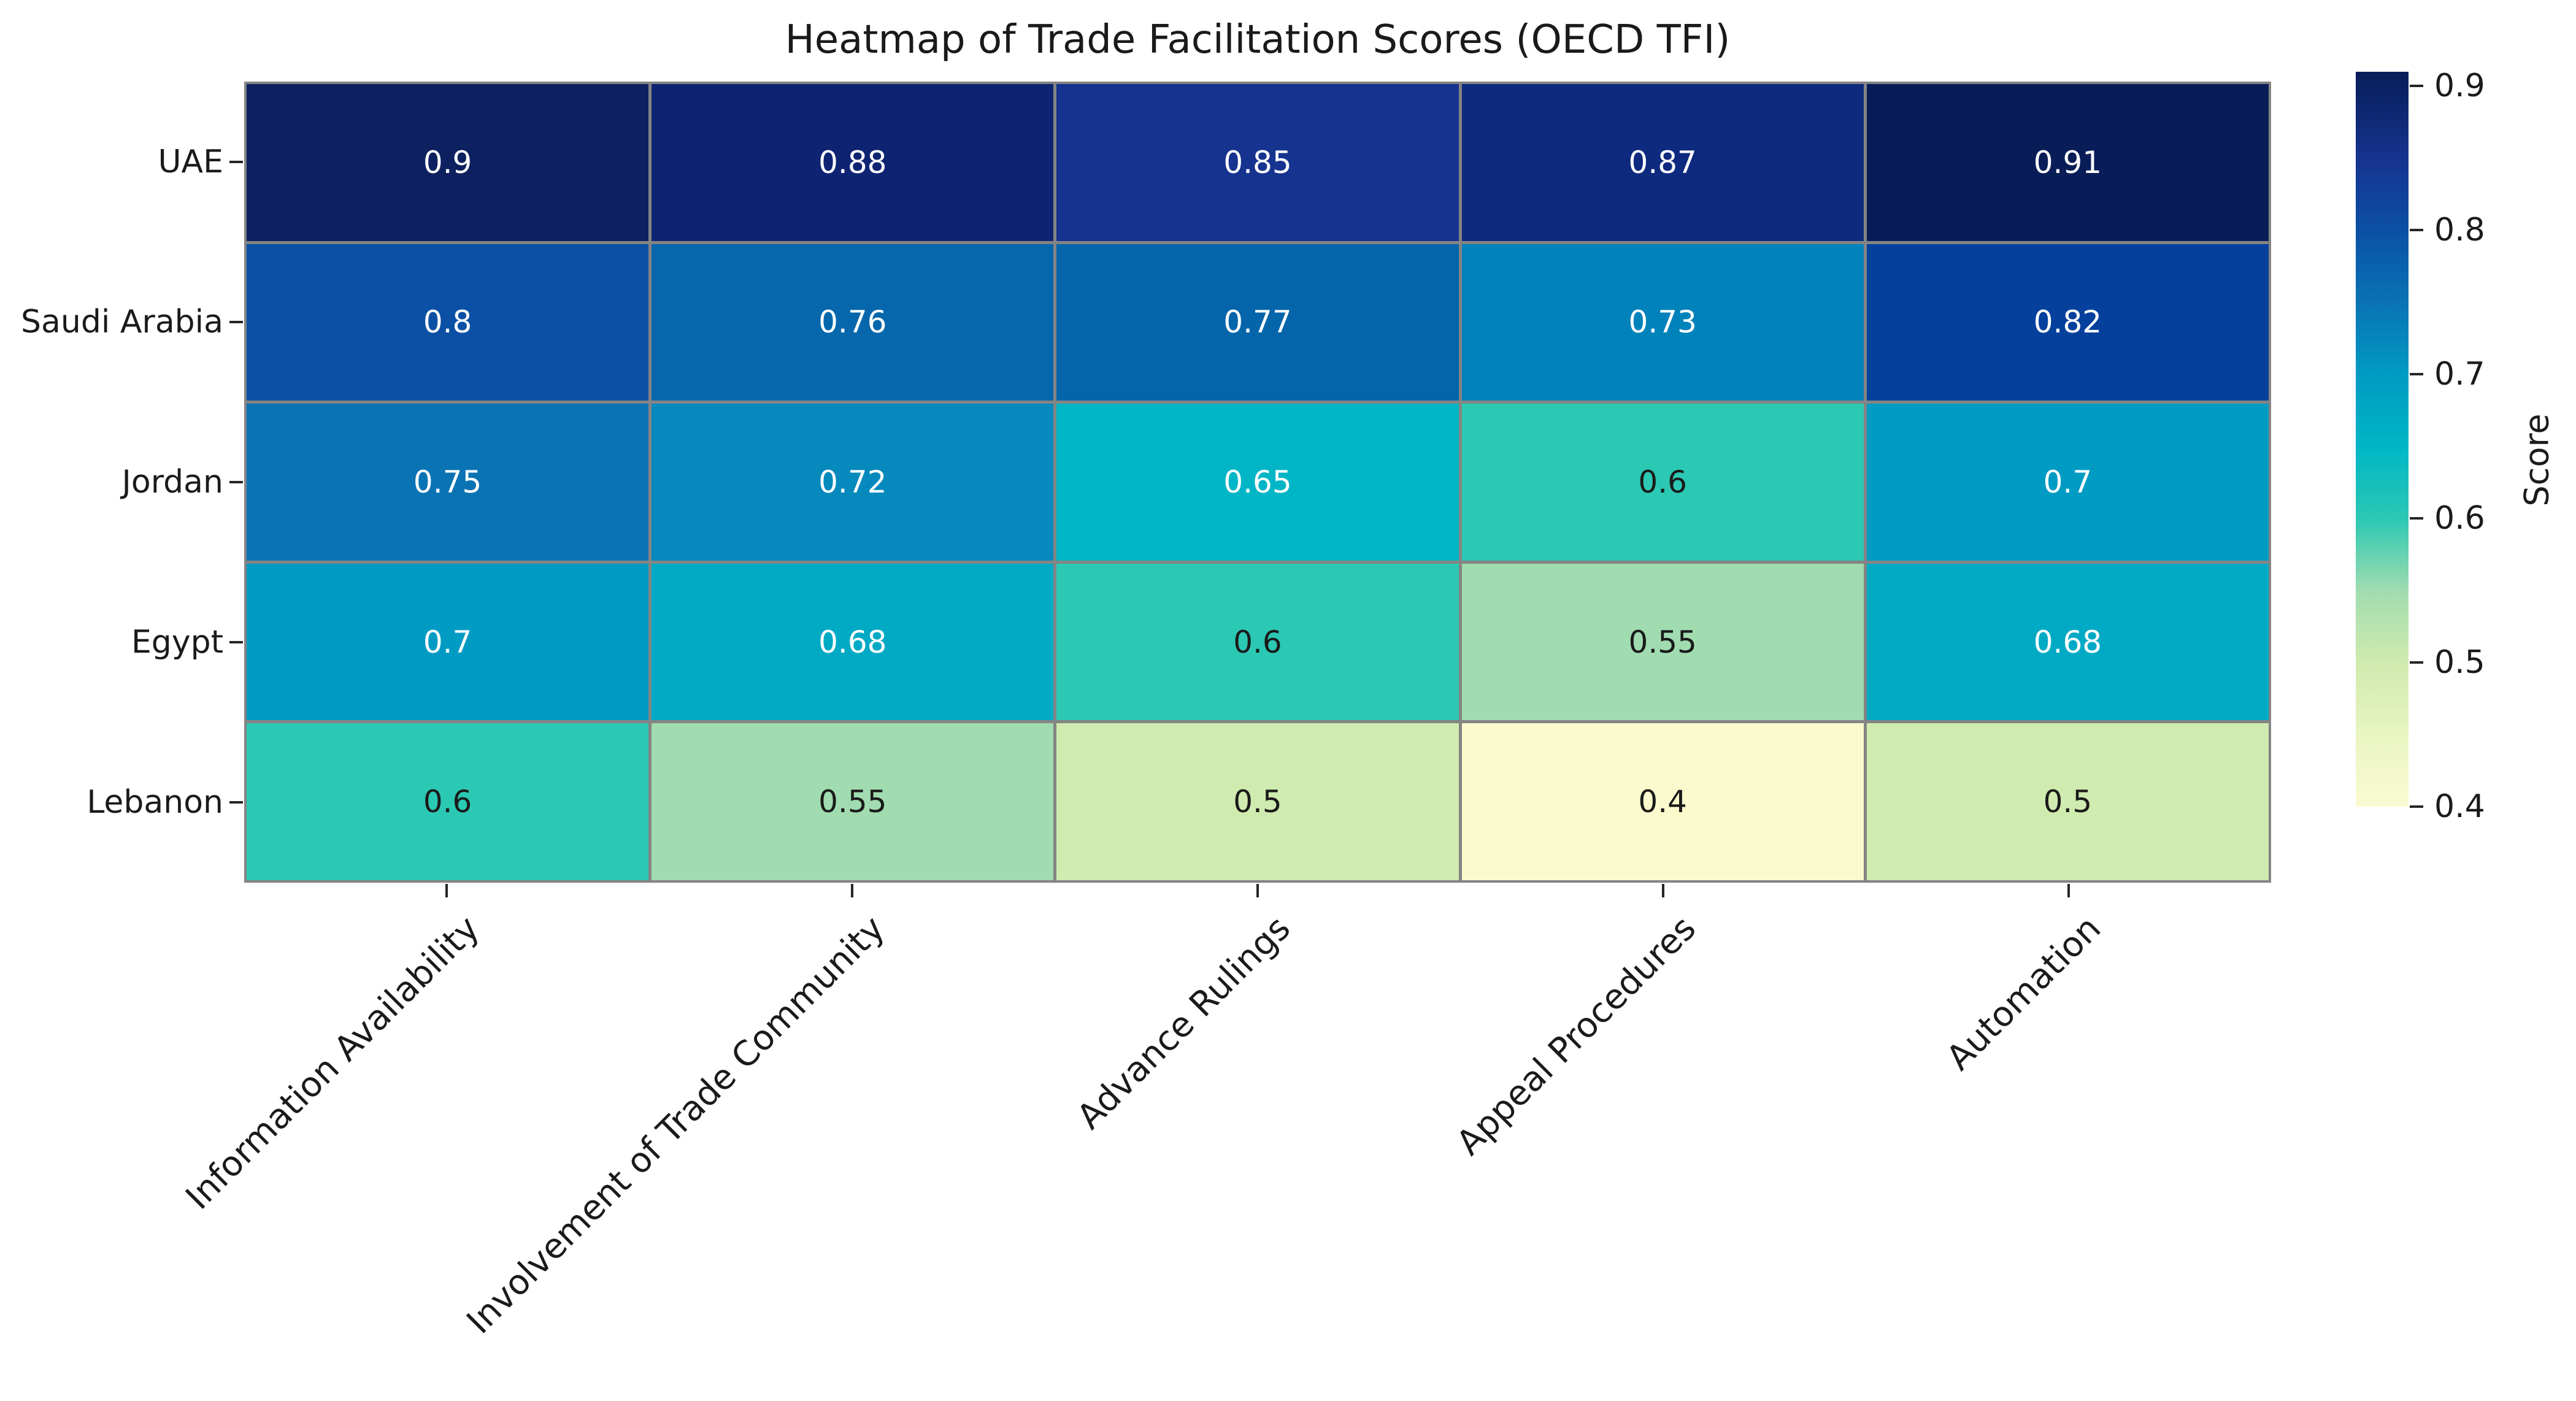 This screenshot has height=1401, width=2576. I want to click on cell-value: 0.75, so click(448, 482).